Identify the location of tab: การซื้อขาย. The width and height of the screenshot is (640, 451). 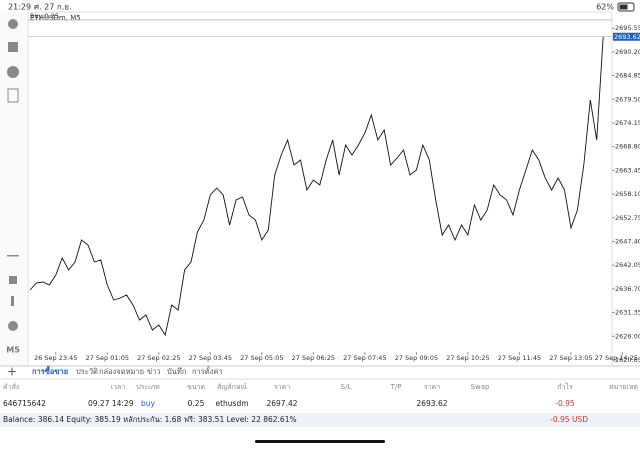
(50, 370).